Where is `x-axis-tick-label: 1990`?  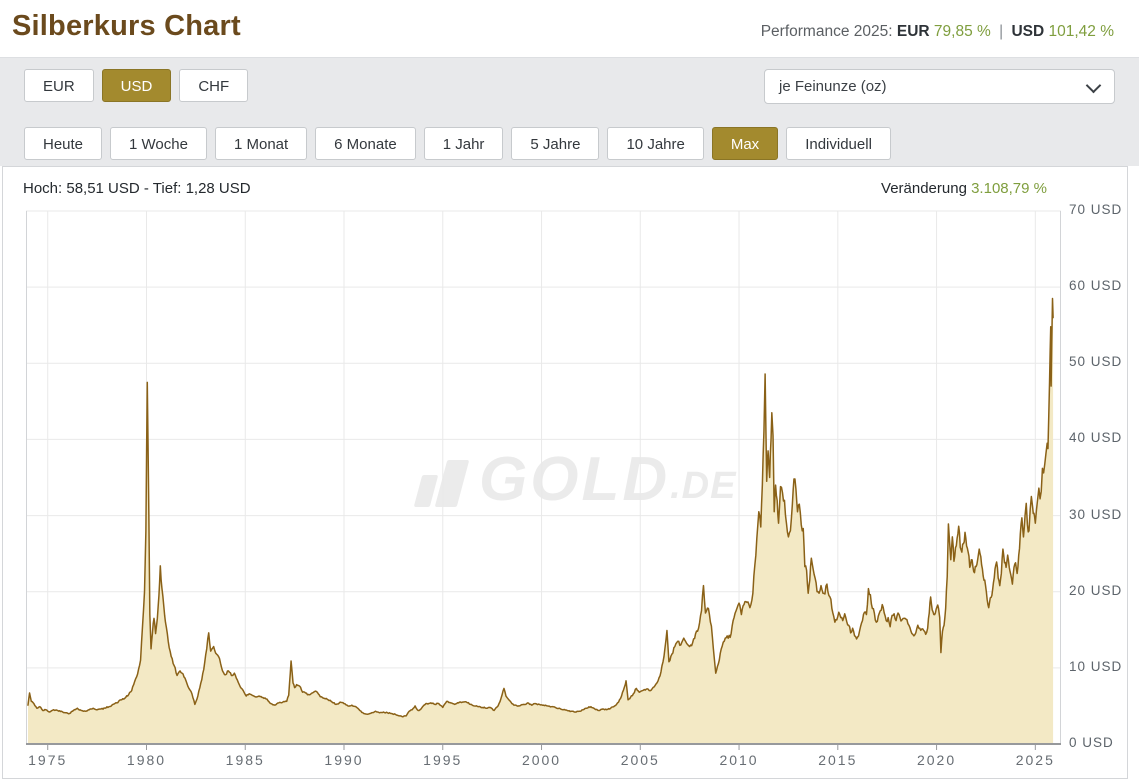
x-axis-tick-label: 1990 is located at coordinates (344, 760).